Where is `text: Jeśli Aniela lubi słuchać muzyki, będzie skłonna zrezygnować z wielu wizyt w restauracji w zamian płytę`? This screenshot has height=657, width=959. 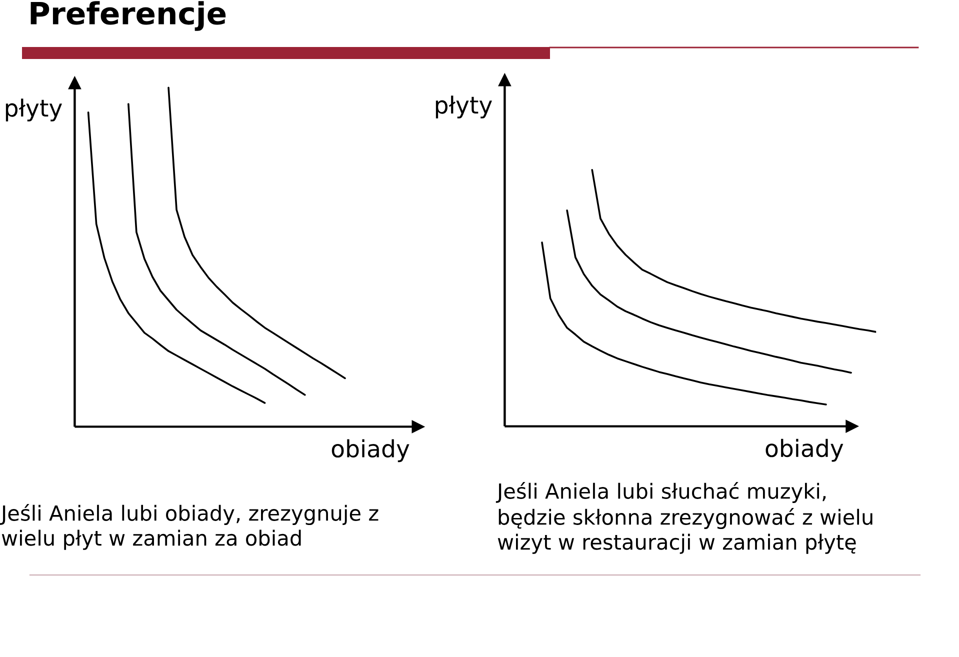 text: Jeśli Aniela lubi słuchać muzyki, będzie skłonna zrezygnować z wielu wizyt w restauracji w zamian płytę is located at coordinates (684, 518).